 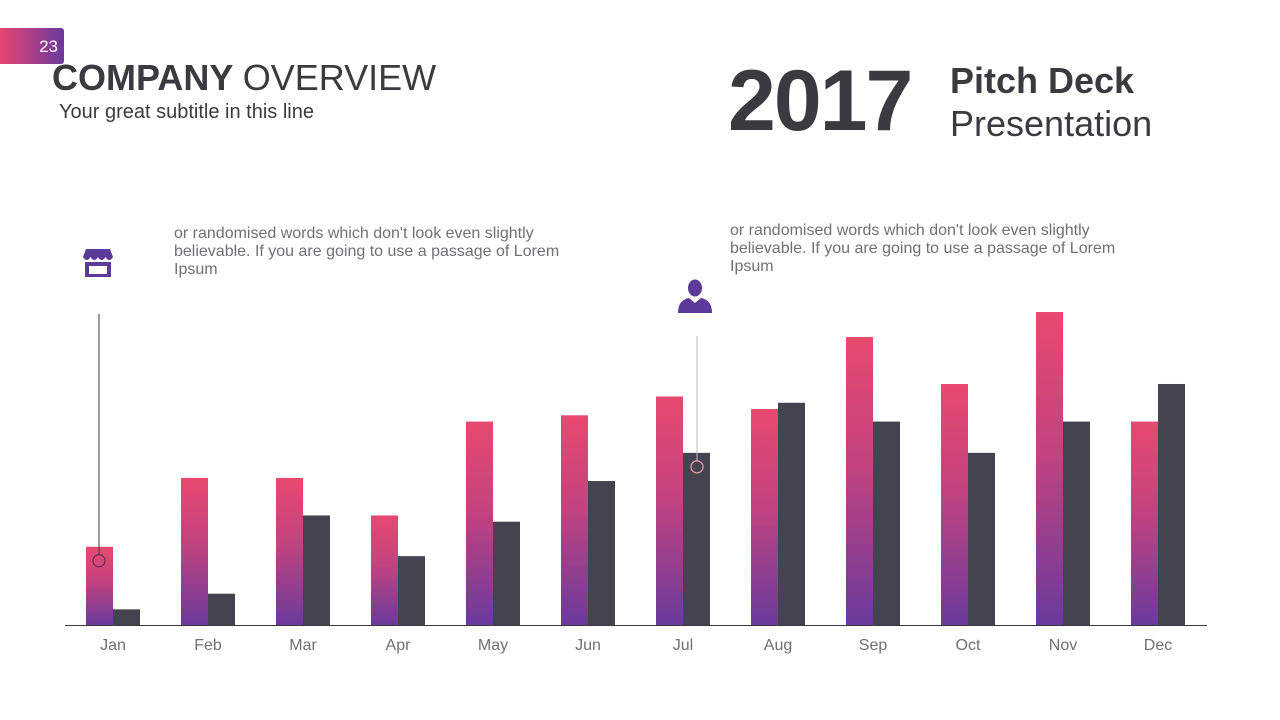 What do you see at coordinates (778, 645) in the screenshot?
I see `x-tick-aug: Aug` at bounding box center [778, 645].